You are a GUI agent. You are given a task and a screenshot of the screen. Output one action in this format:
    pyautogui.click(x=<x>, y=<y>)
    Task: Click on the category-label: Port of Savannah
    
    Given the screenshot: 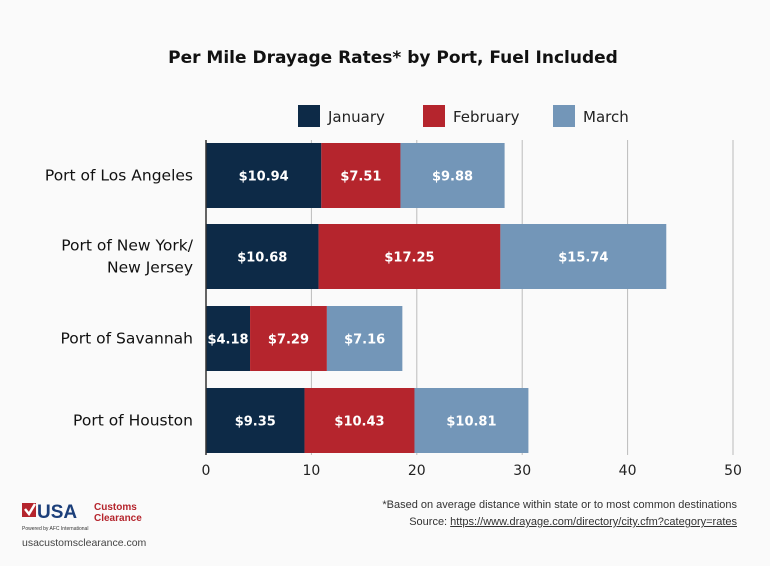 What is the action you would take?
    pyautogui.click(x=127, y=339)
    